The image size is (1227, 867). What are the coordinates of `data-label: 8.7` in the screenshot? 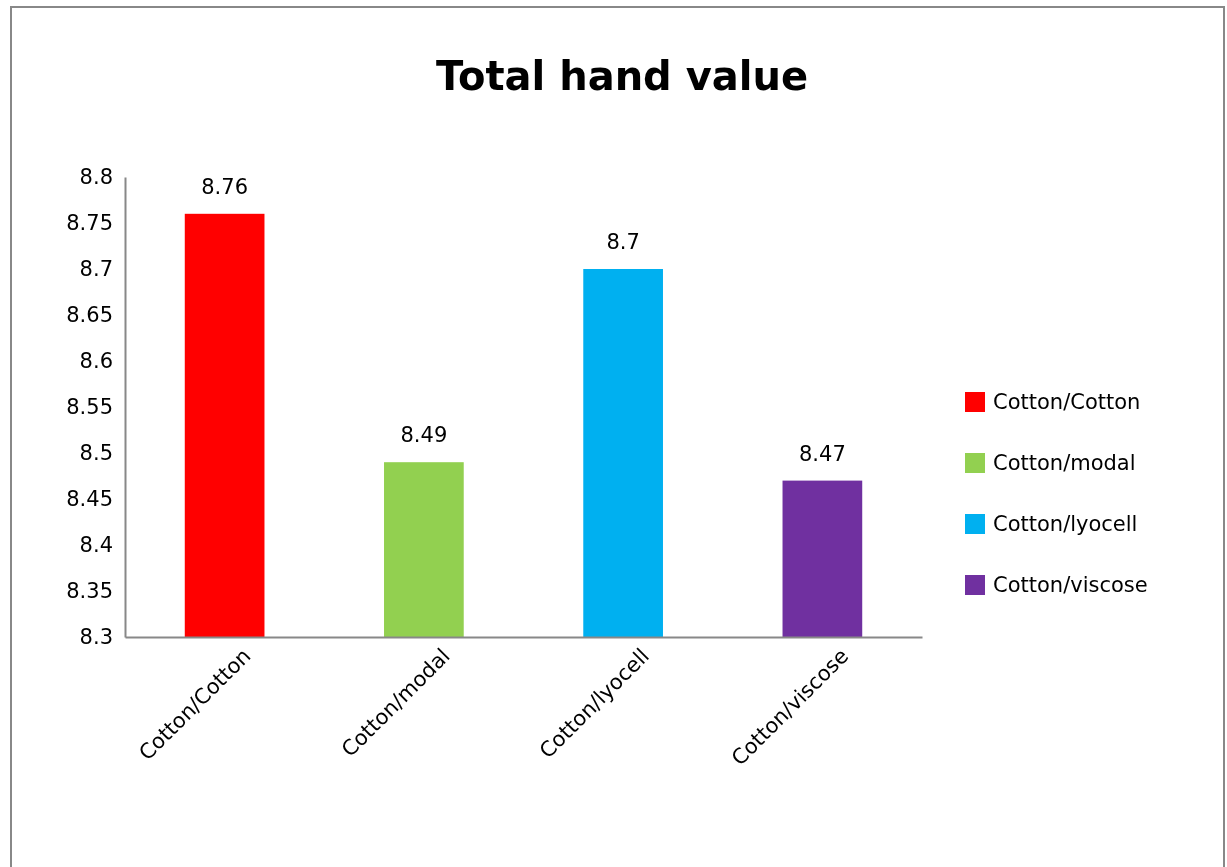 It's located at (623, 242).